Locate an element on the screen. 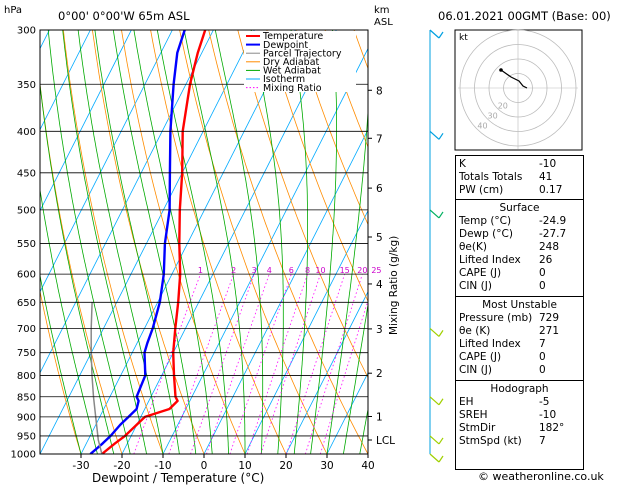 This screenshot has height=486, width=629. hodograph-trace is located at coordinates (514, 79).